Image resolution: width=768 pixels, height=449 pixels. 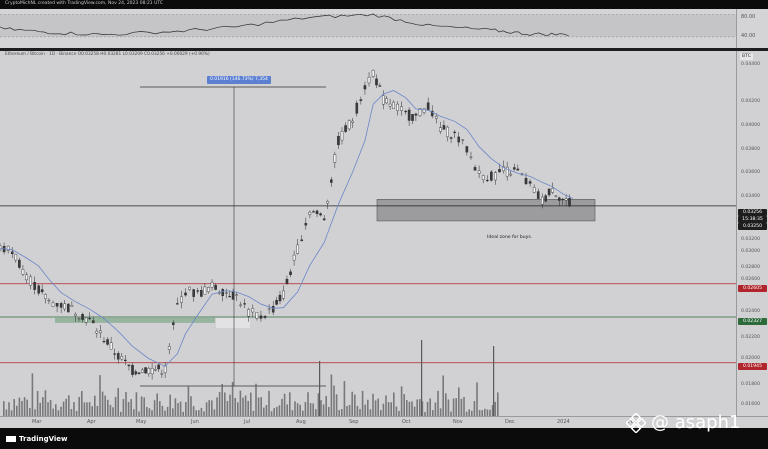 I want to click on tradingview-brand: TradingView, so click(x=37, y=439).